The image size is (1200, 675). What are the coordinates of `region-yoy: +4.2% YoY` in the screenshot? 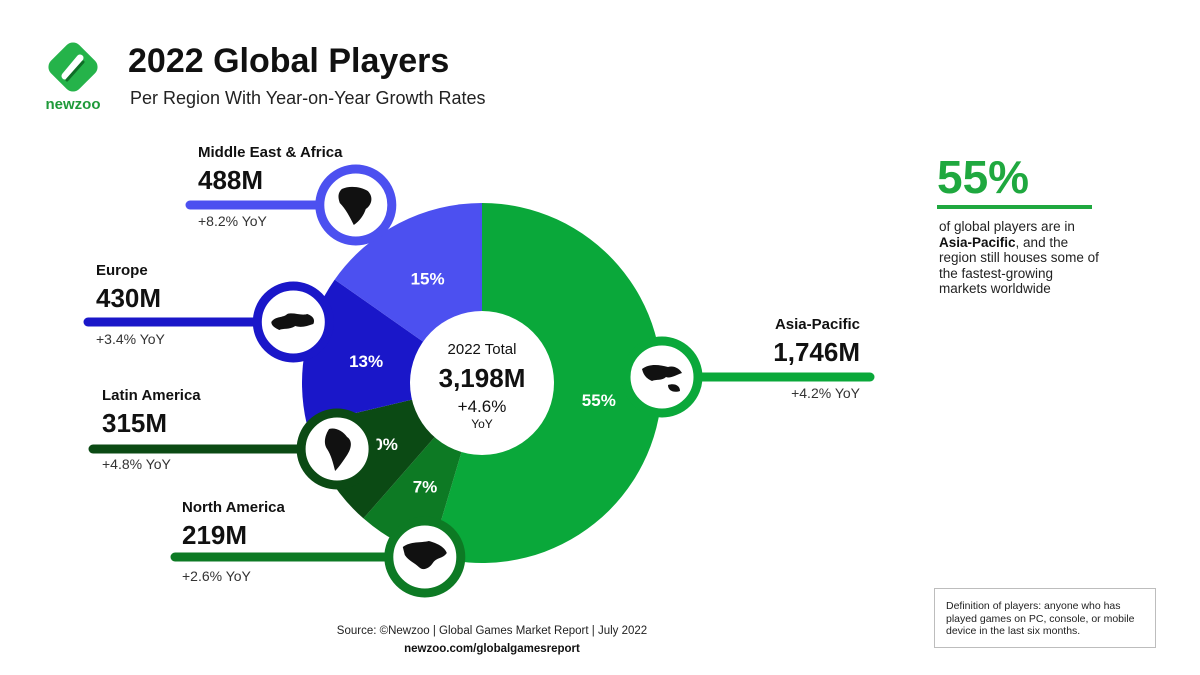 It's located at (825, 393).